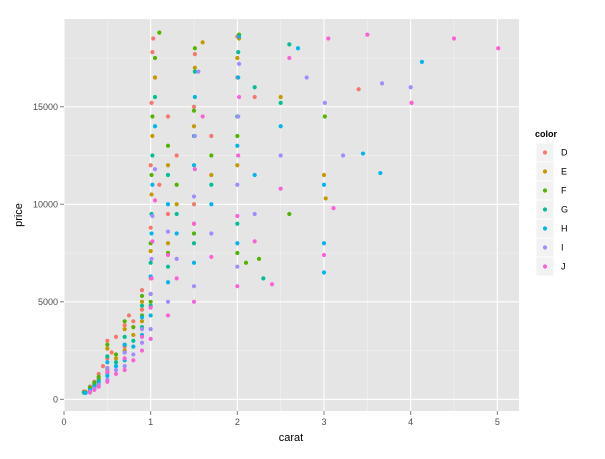 This screenshot has height=459, width=605. I want to click on y-tick-label: 10000, so click(45, 204).